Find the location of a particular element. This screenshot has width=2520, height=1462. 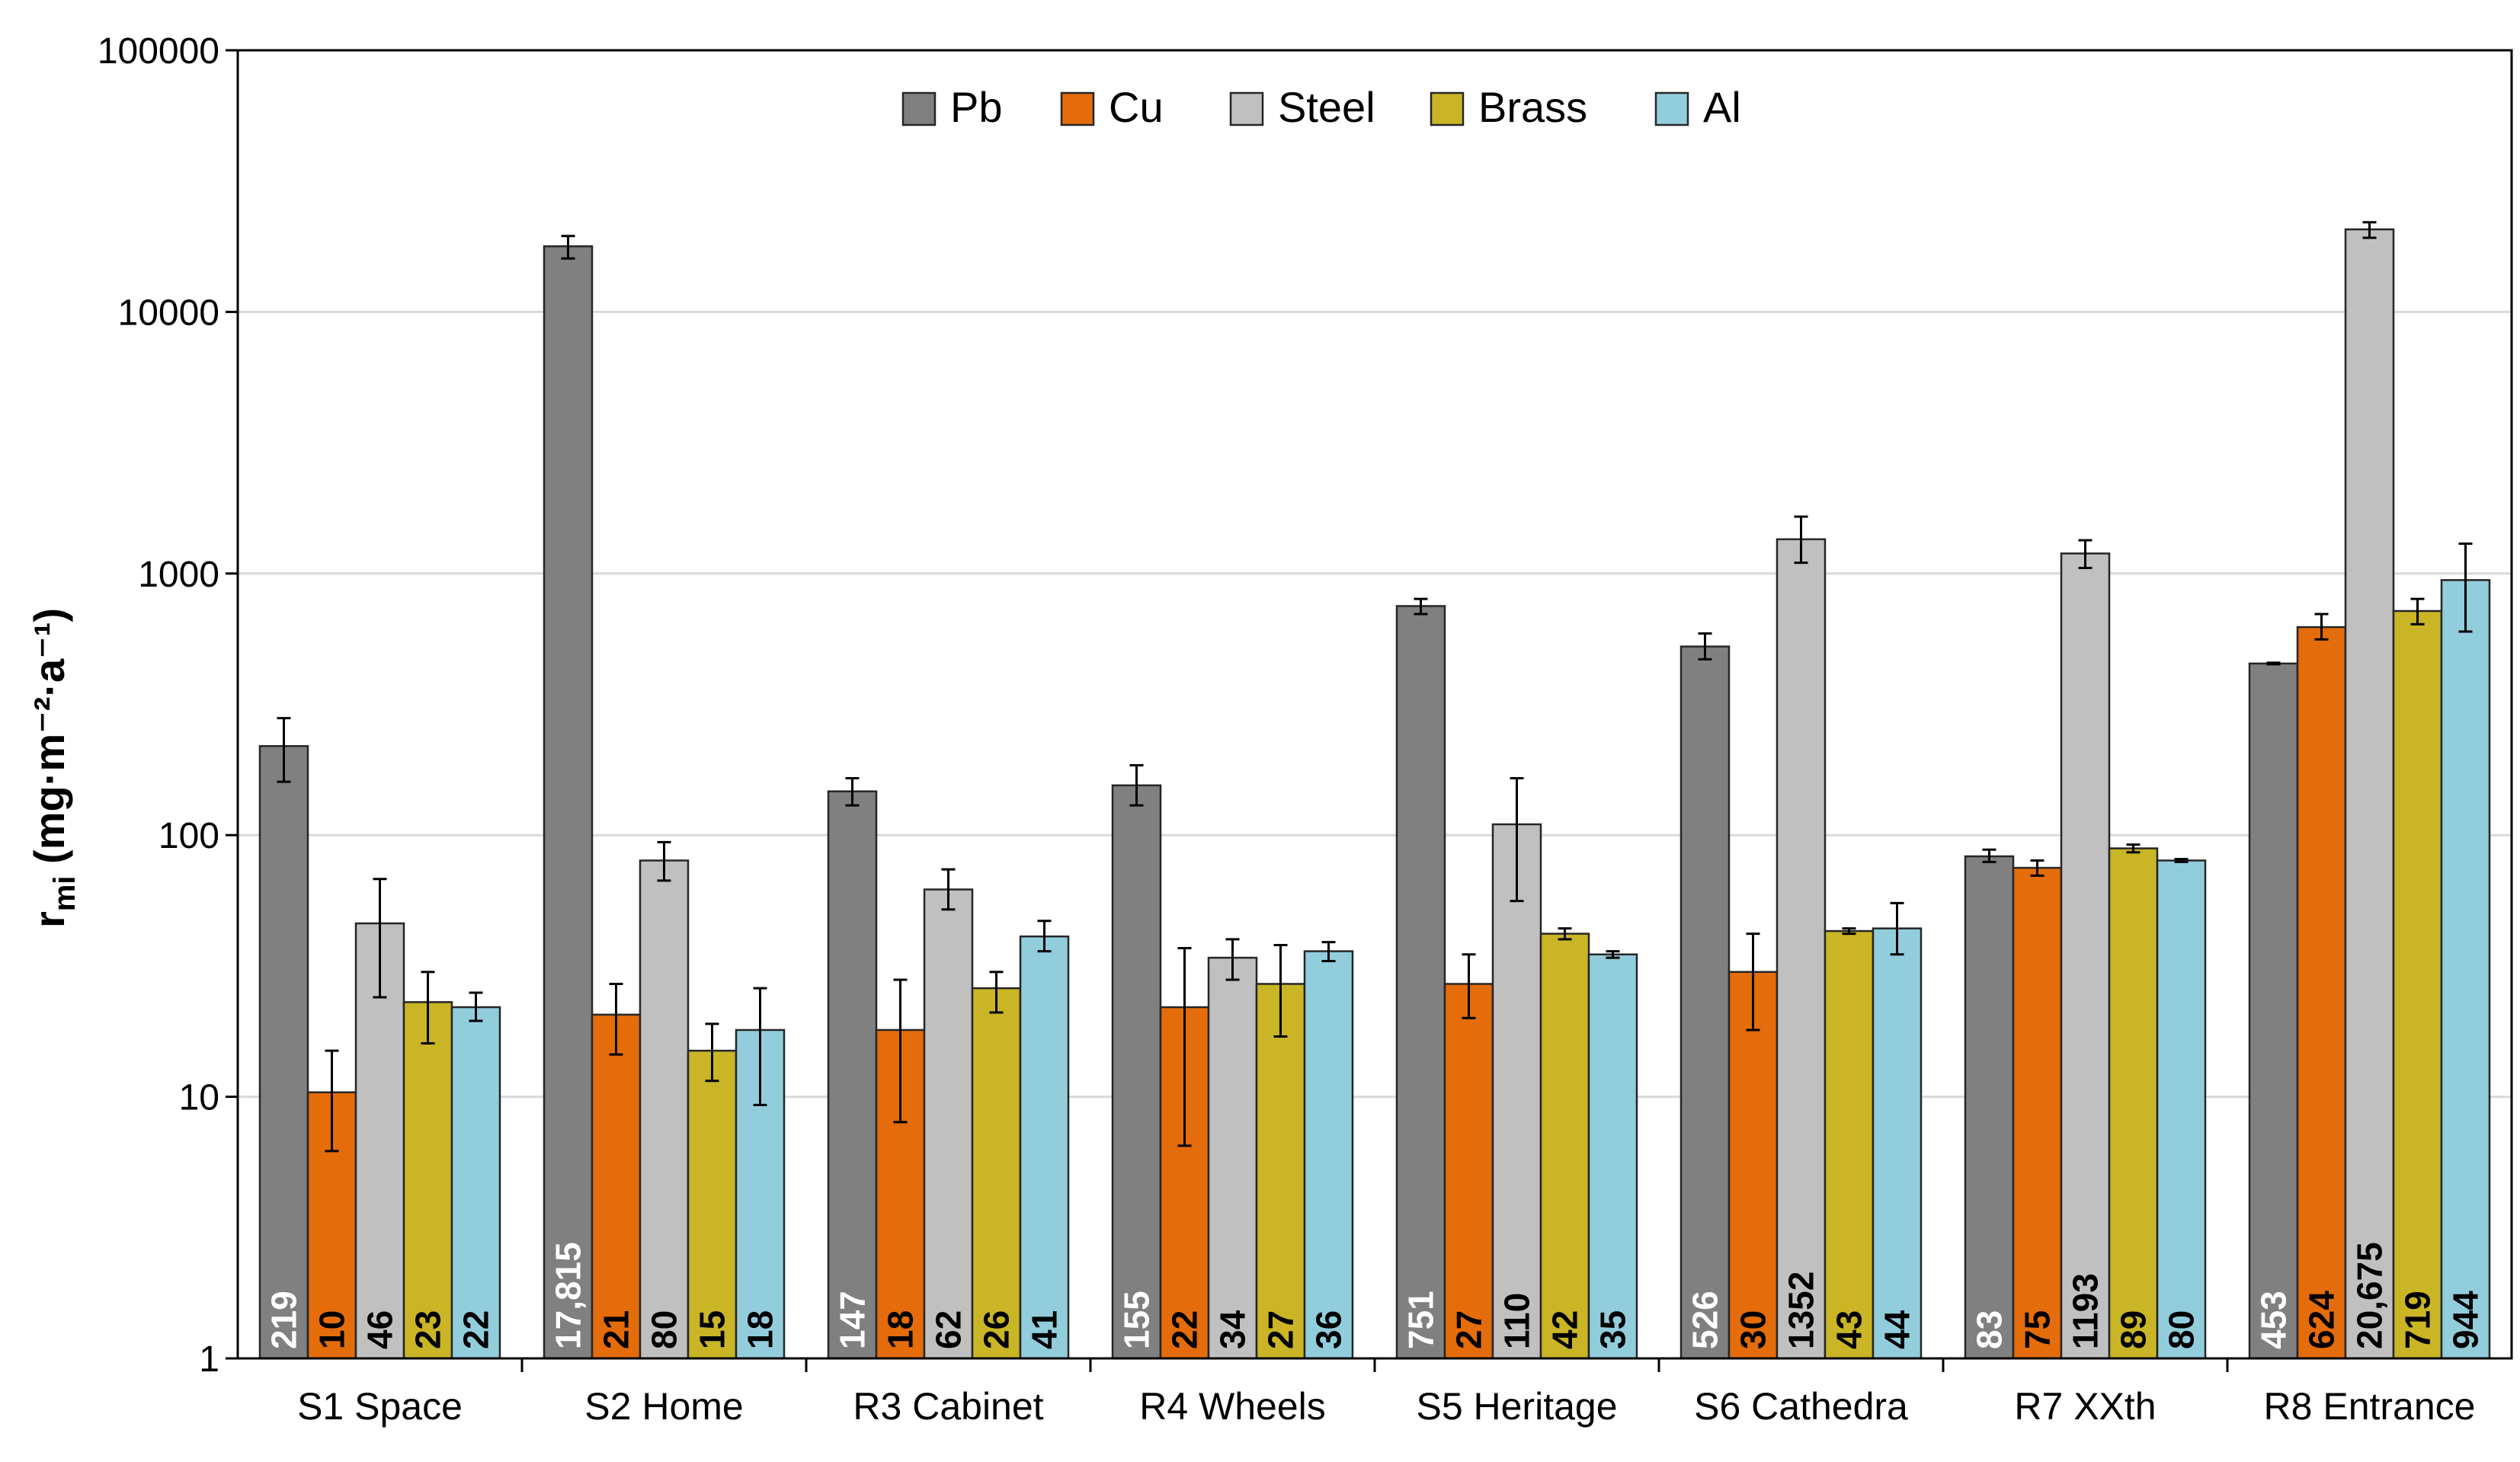

data-label: 80 is located at coordinates (664, 1330).